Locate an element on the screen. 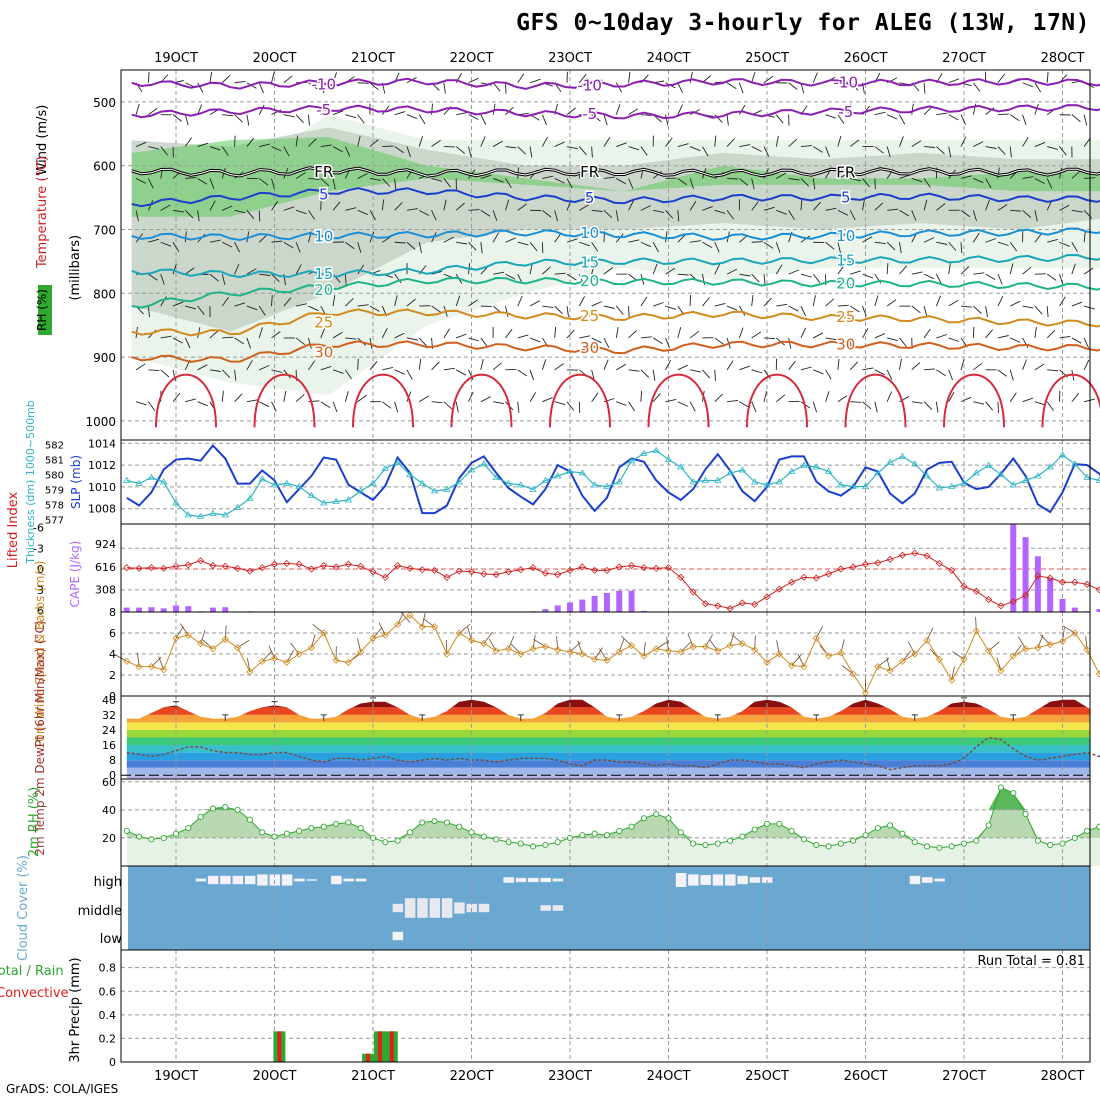 The image size is (1100, 1104). y2-tick-label: 616 is located at coordinates (105, 567).